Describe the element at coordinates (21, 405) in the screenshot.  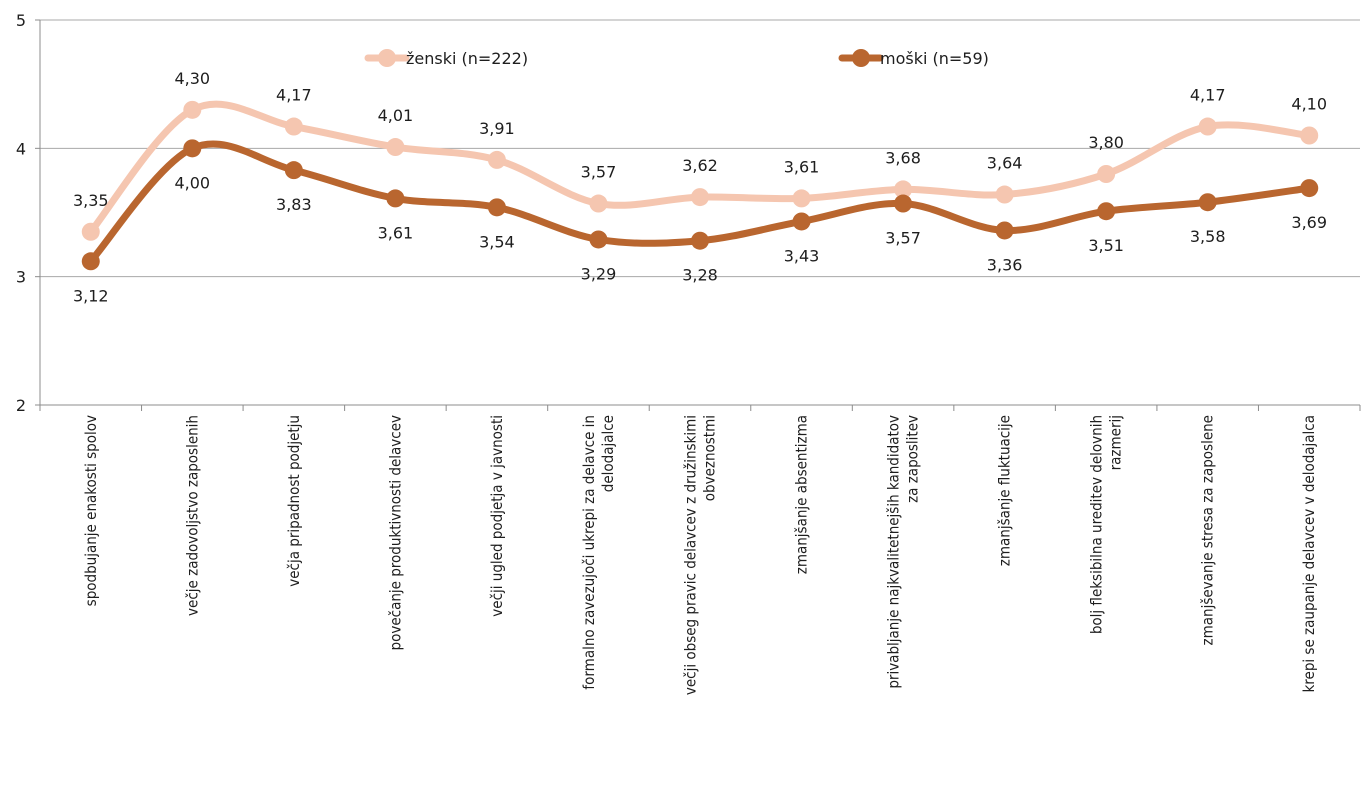
I see `y-tick-label: 2` at that location.